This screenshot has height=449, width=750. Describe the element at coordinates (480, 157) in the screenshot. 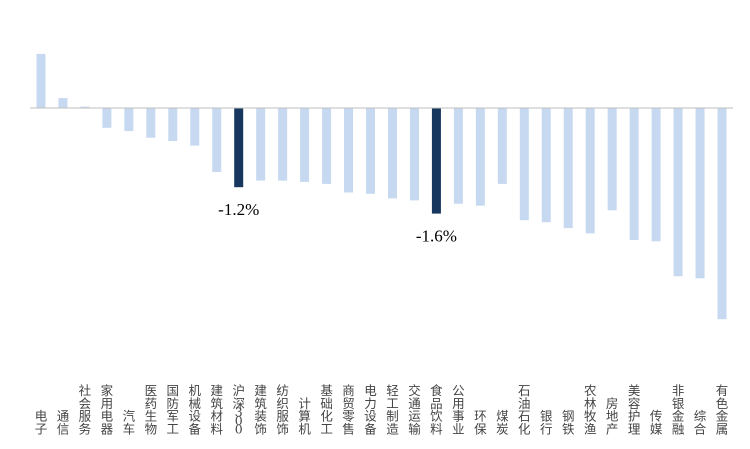

I see `bar-环保` at that location.